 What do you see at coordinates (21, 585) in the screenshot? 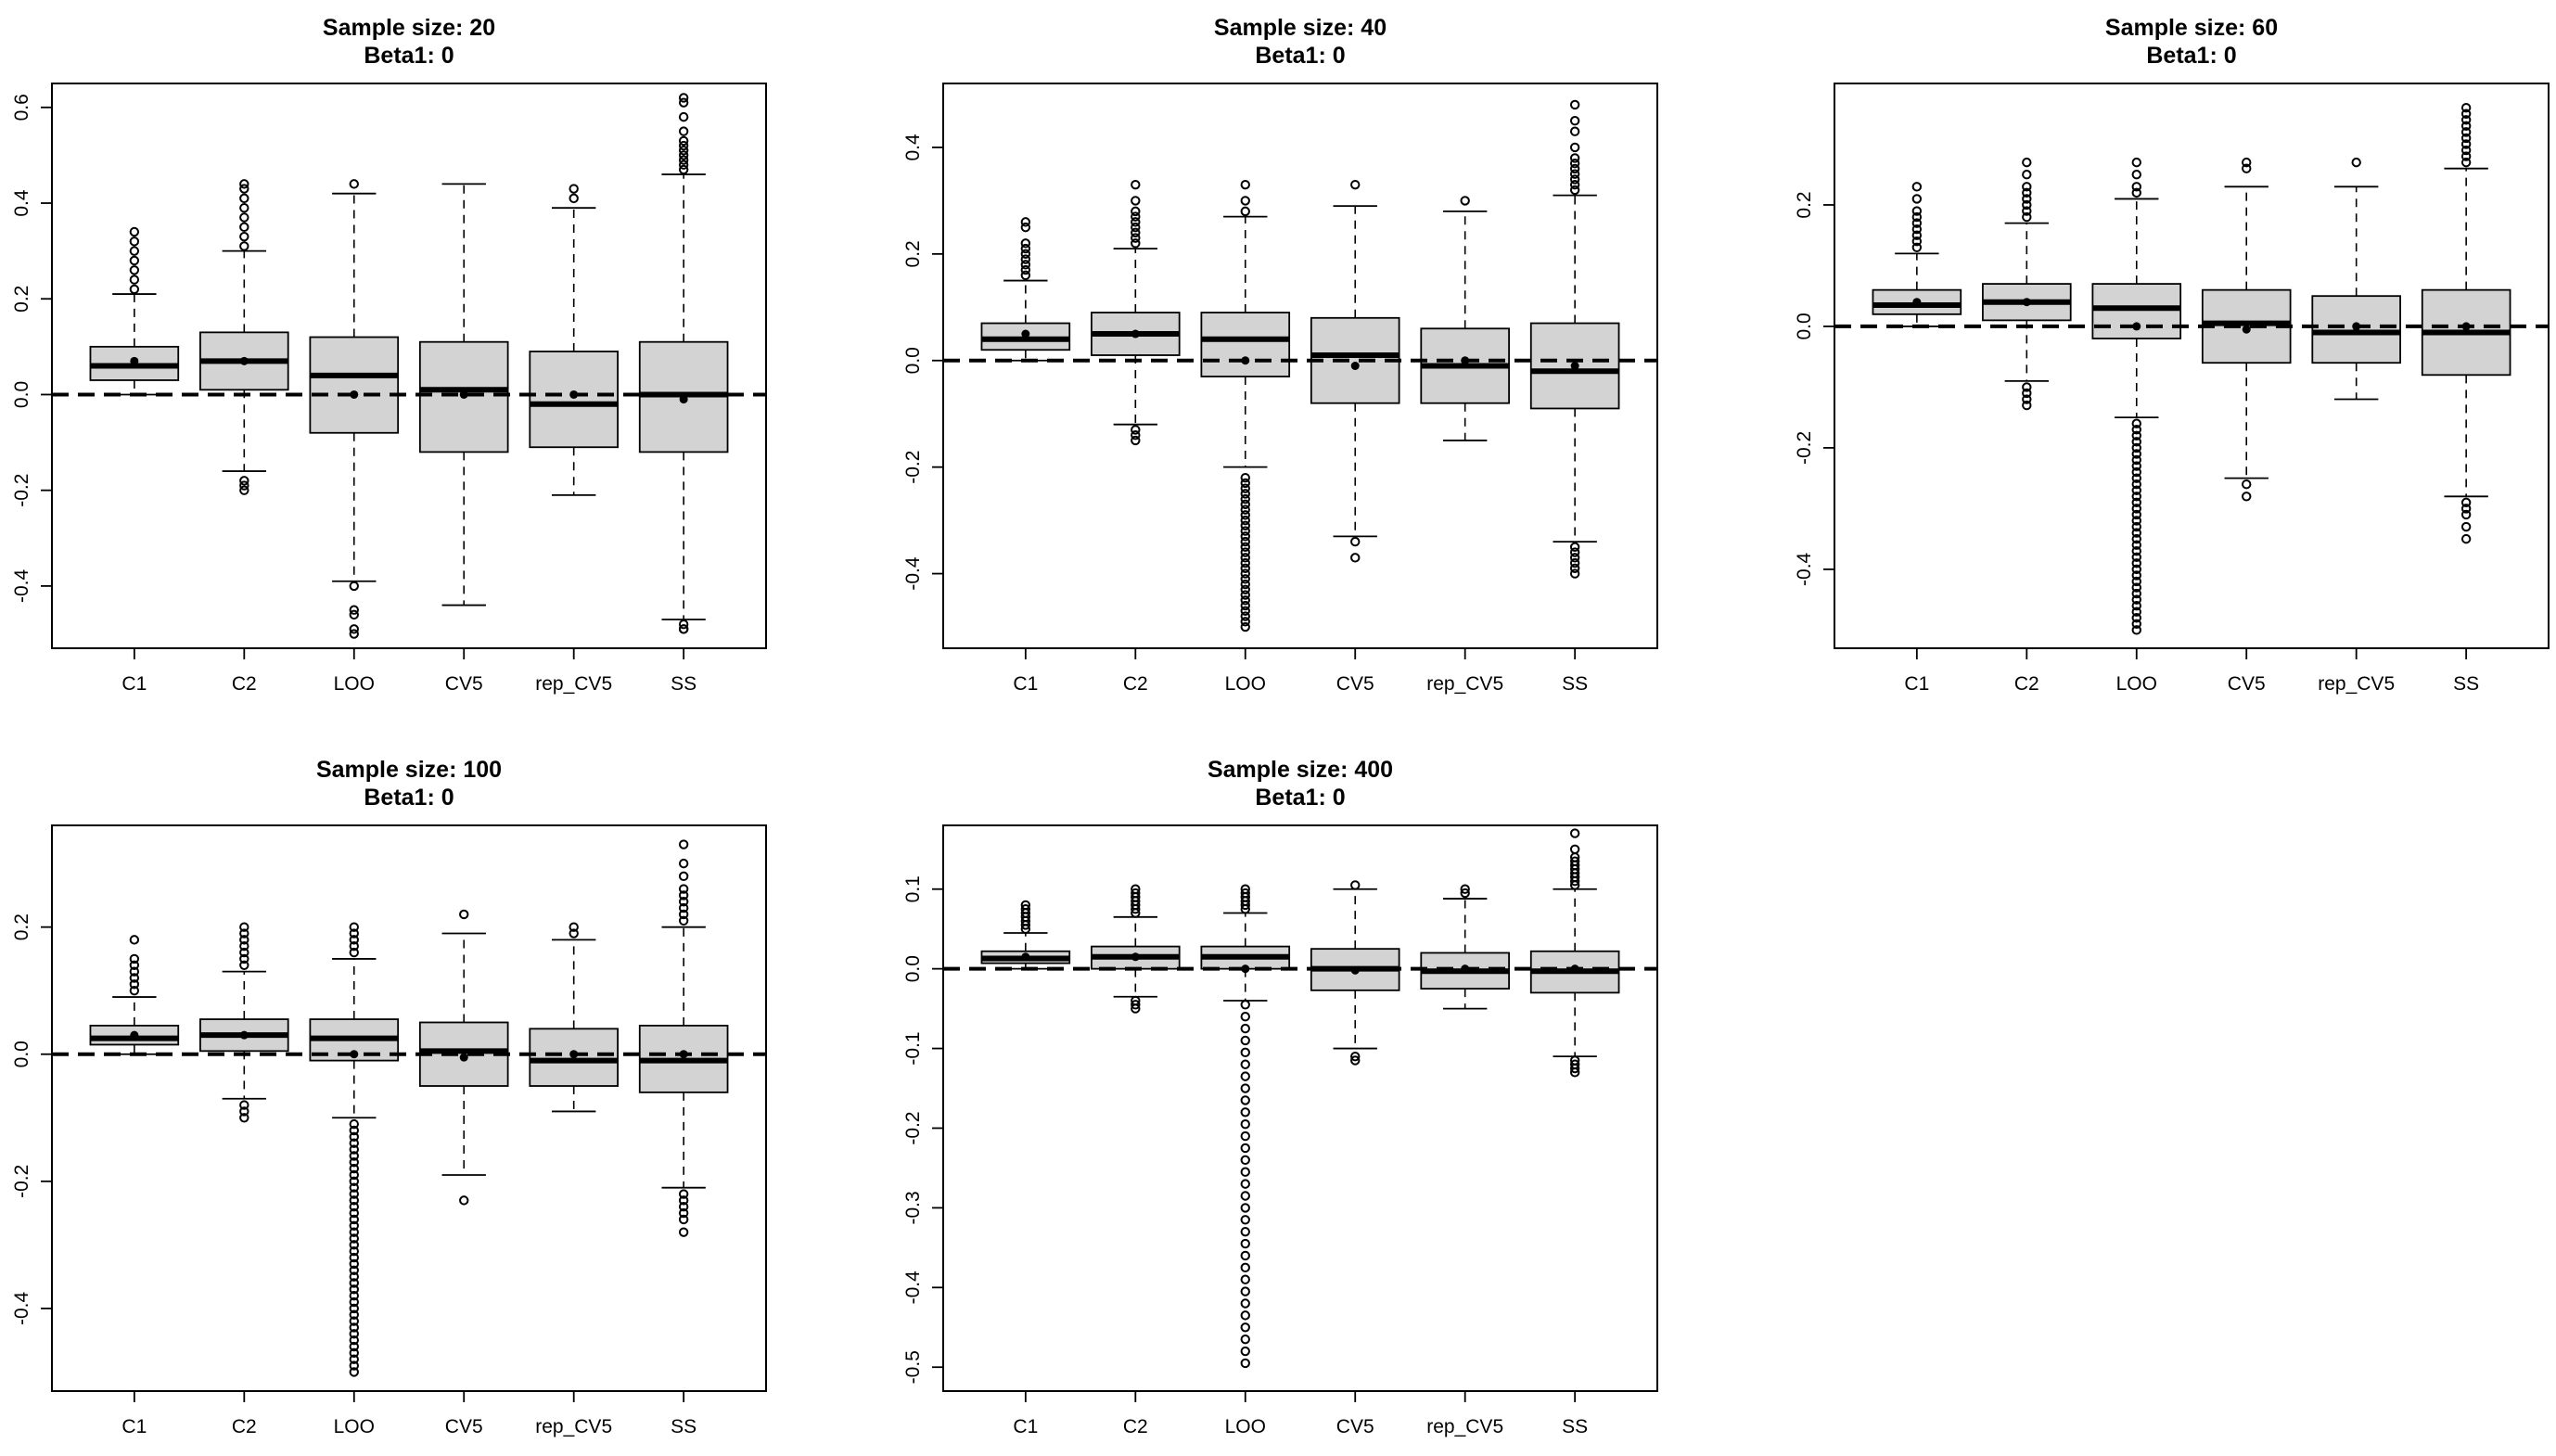
I see `y-tick-label: -0.4` at bounding box center [21, 585].